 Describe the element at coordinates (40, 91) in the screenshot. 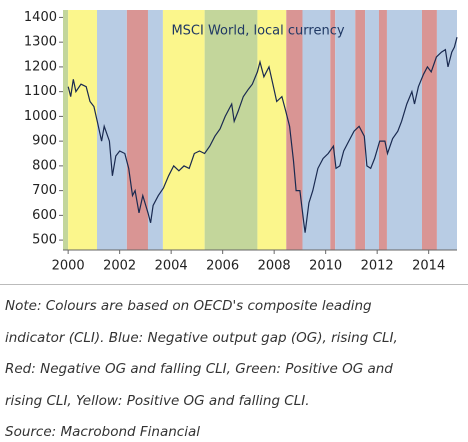

I see `y-tick-label: 1100` at that location.